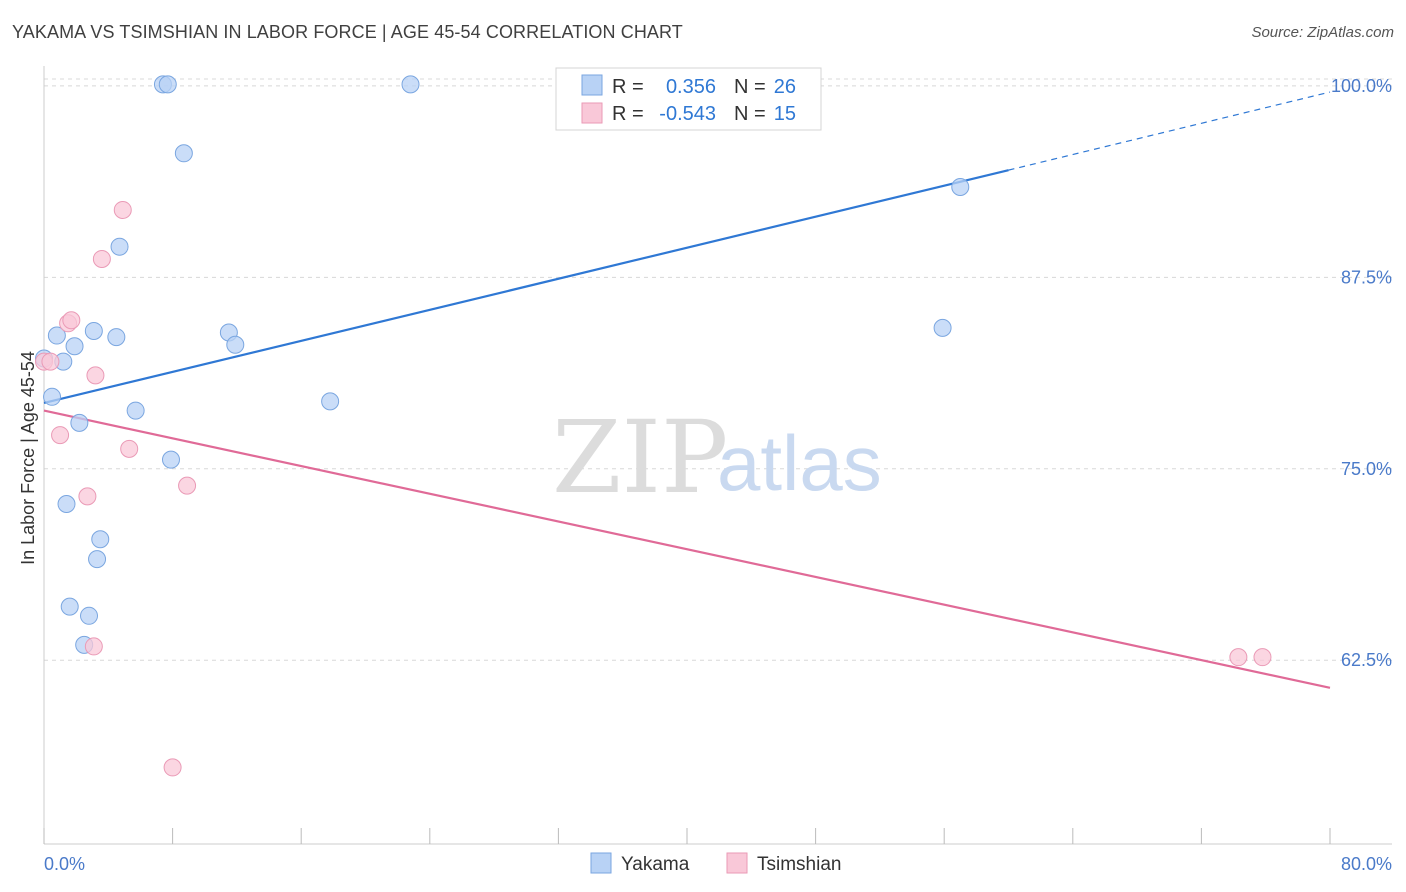 This screenshot has height=892, width=1406. I want to click on legend-r-value-tsimshian: -0.543, so click(687, 114).